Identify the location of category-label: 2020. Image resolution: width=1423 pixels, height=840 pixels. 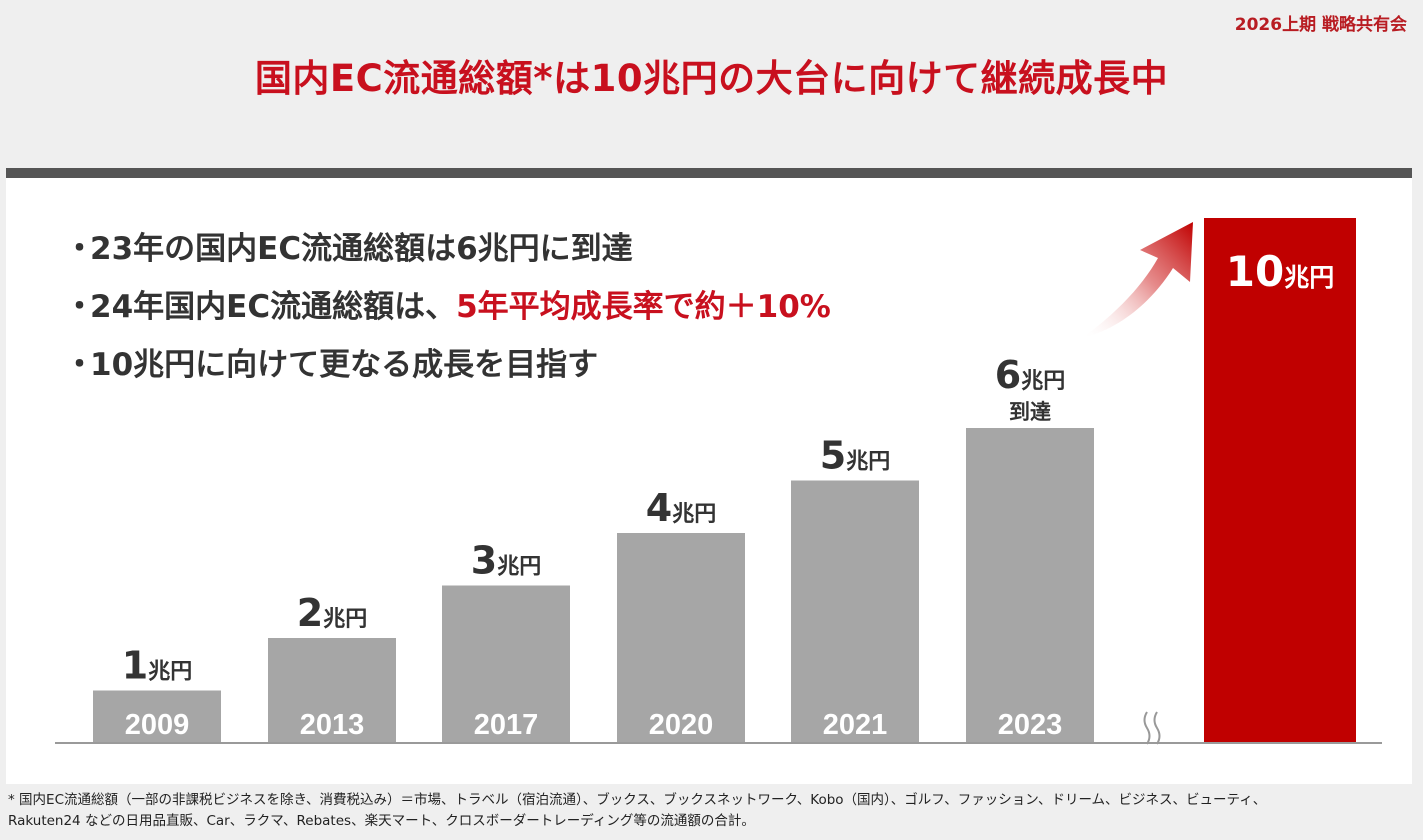
(681, 725).